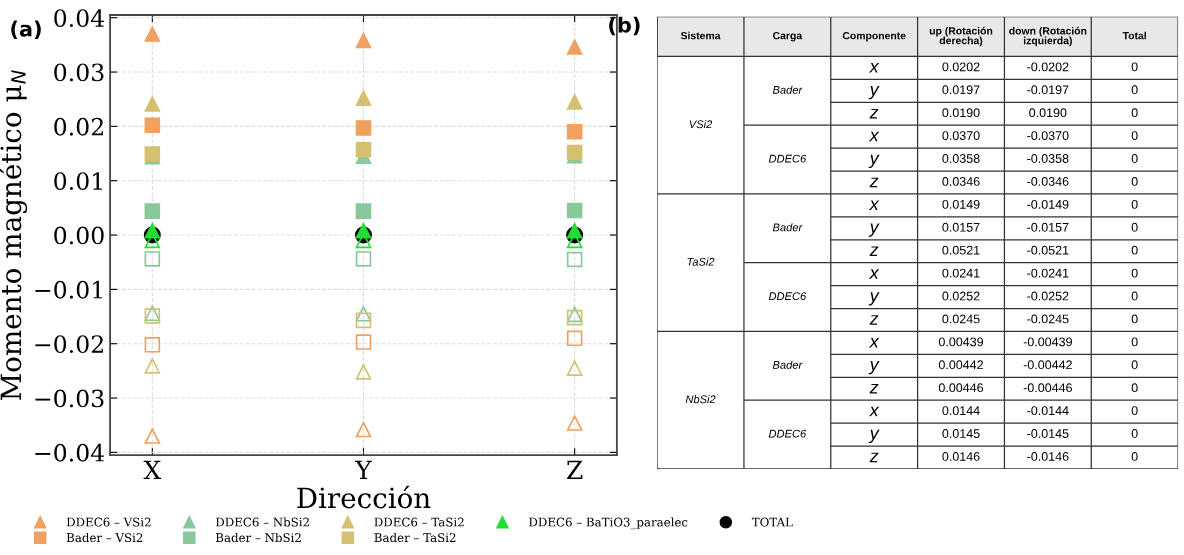 Image resolution: width=1184 pixels, height=555 pixels. Describe the element at coordinates (1048, 456) in the screenshot. I see `text: -0.0146` at that location.